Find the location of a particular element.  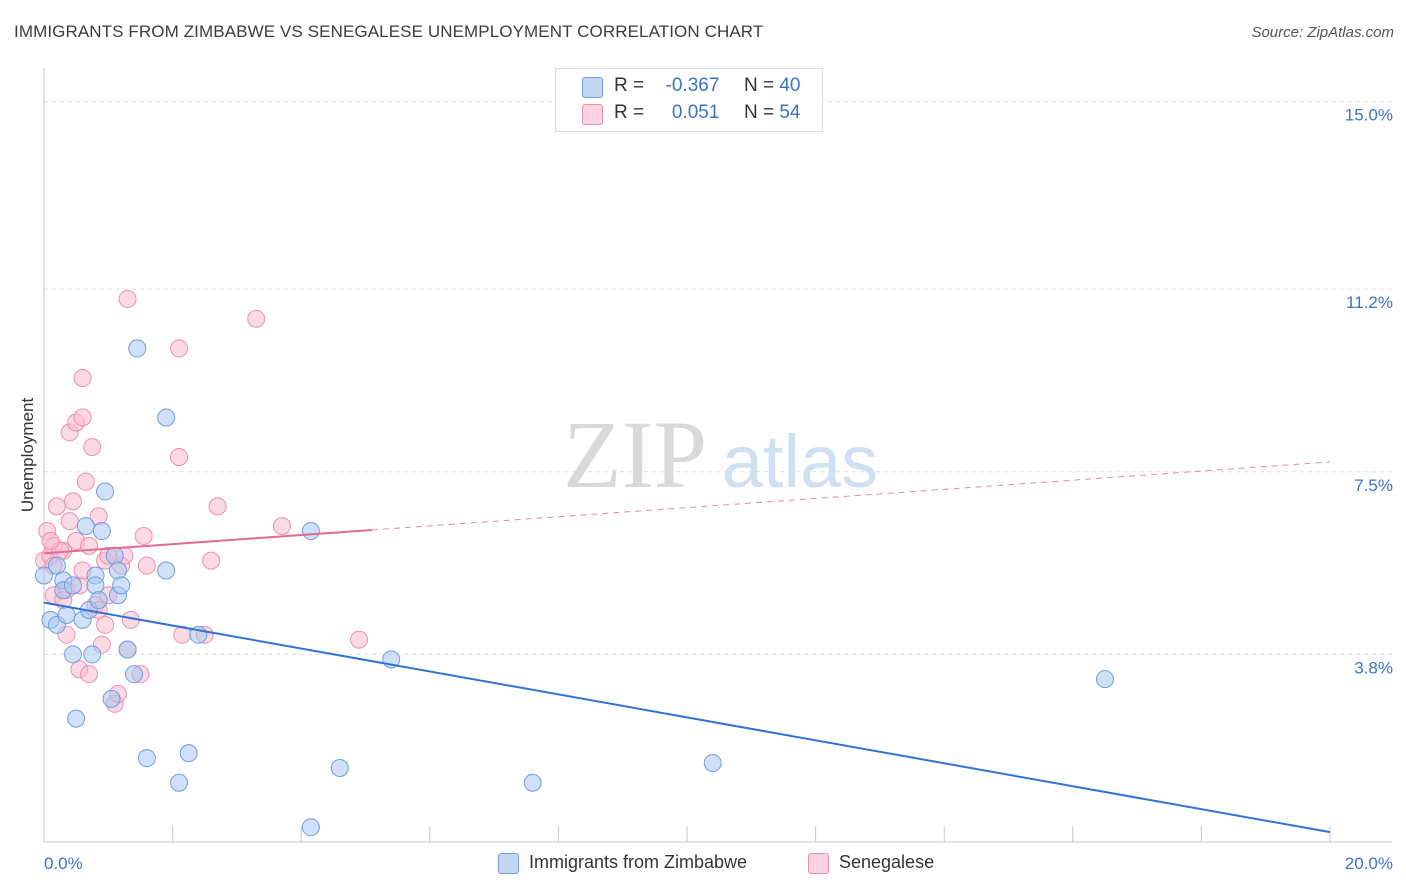

x-tick-label-min: 0.0% is located at coordinates (63, 863).